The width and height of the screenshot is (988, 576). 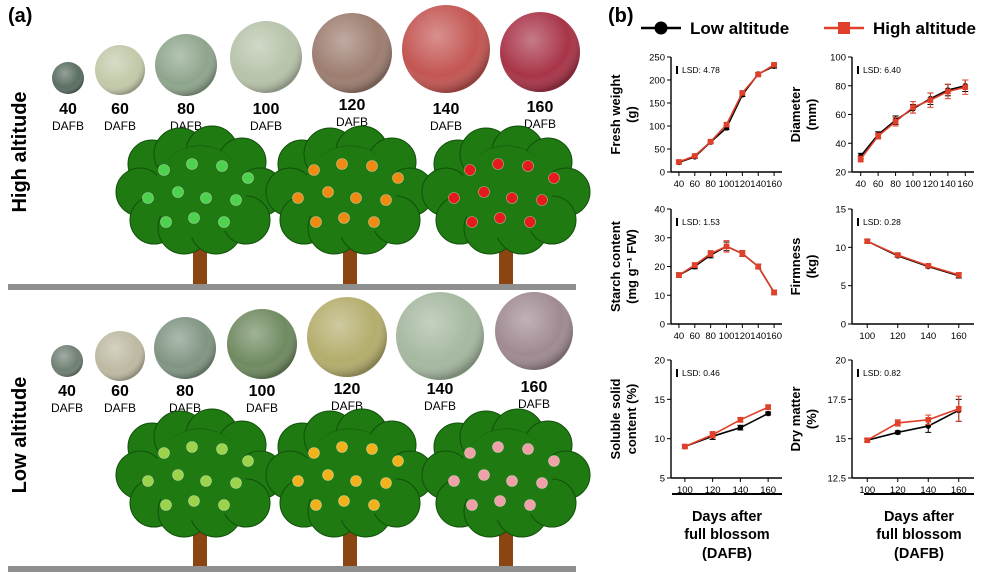 I want to click on high-fruit-day-140: 140, so click(x=446, y=109).